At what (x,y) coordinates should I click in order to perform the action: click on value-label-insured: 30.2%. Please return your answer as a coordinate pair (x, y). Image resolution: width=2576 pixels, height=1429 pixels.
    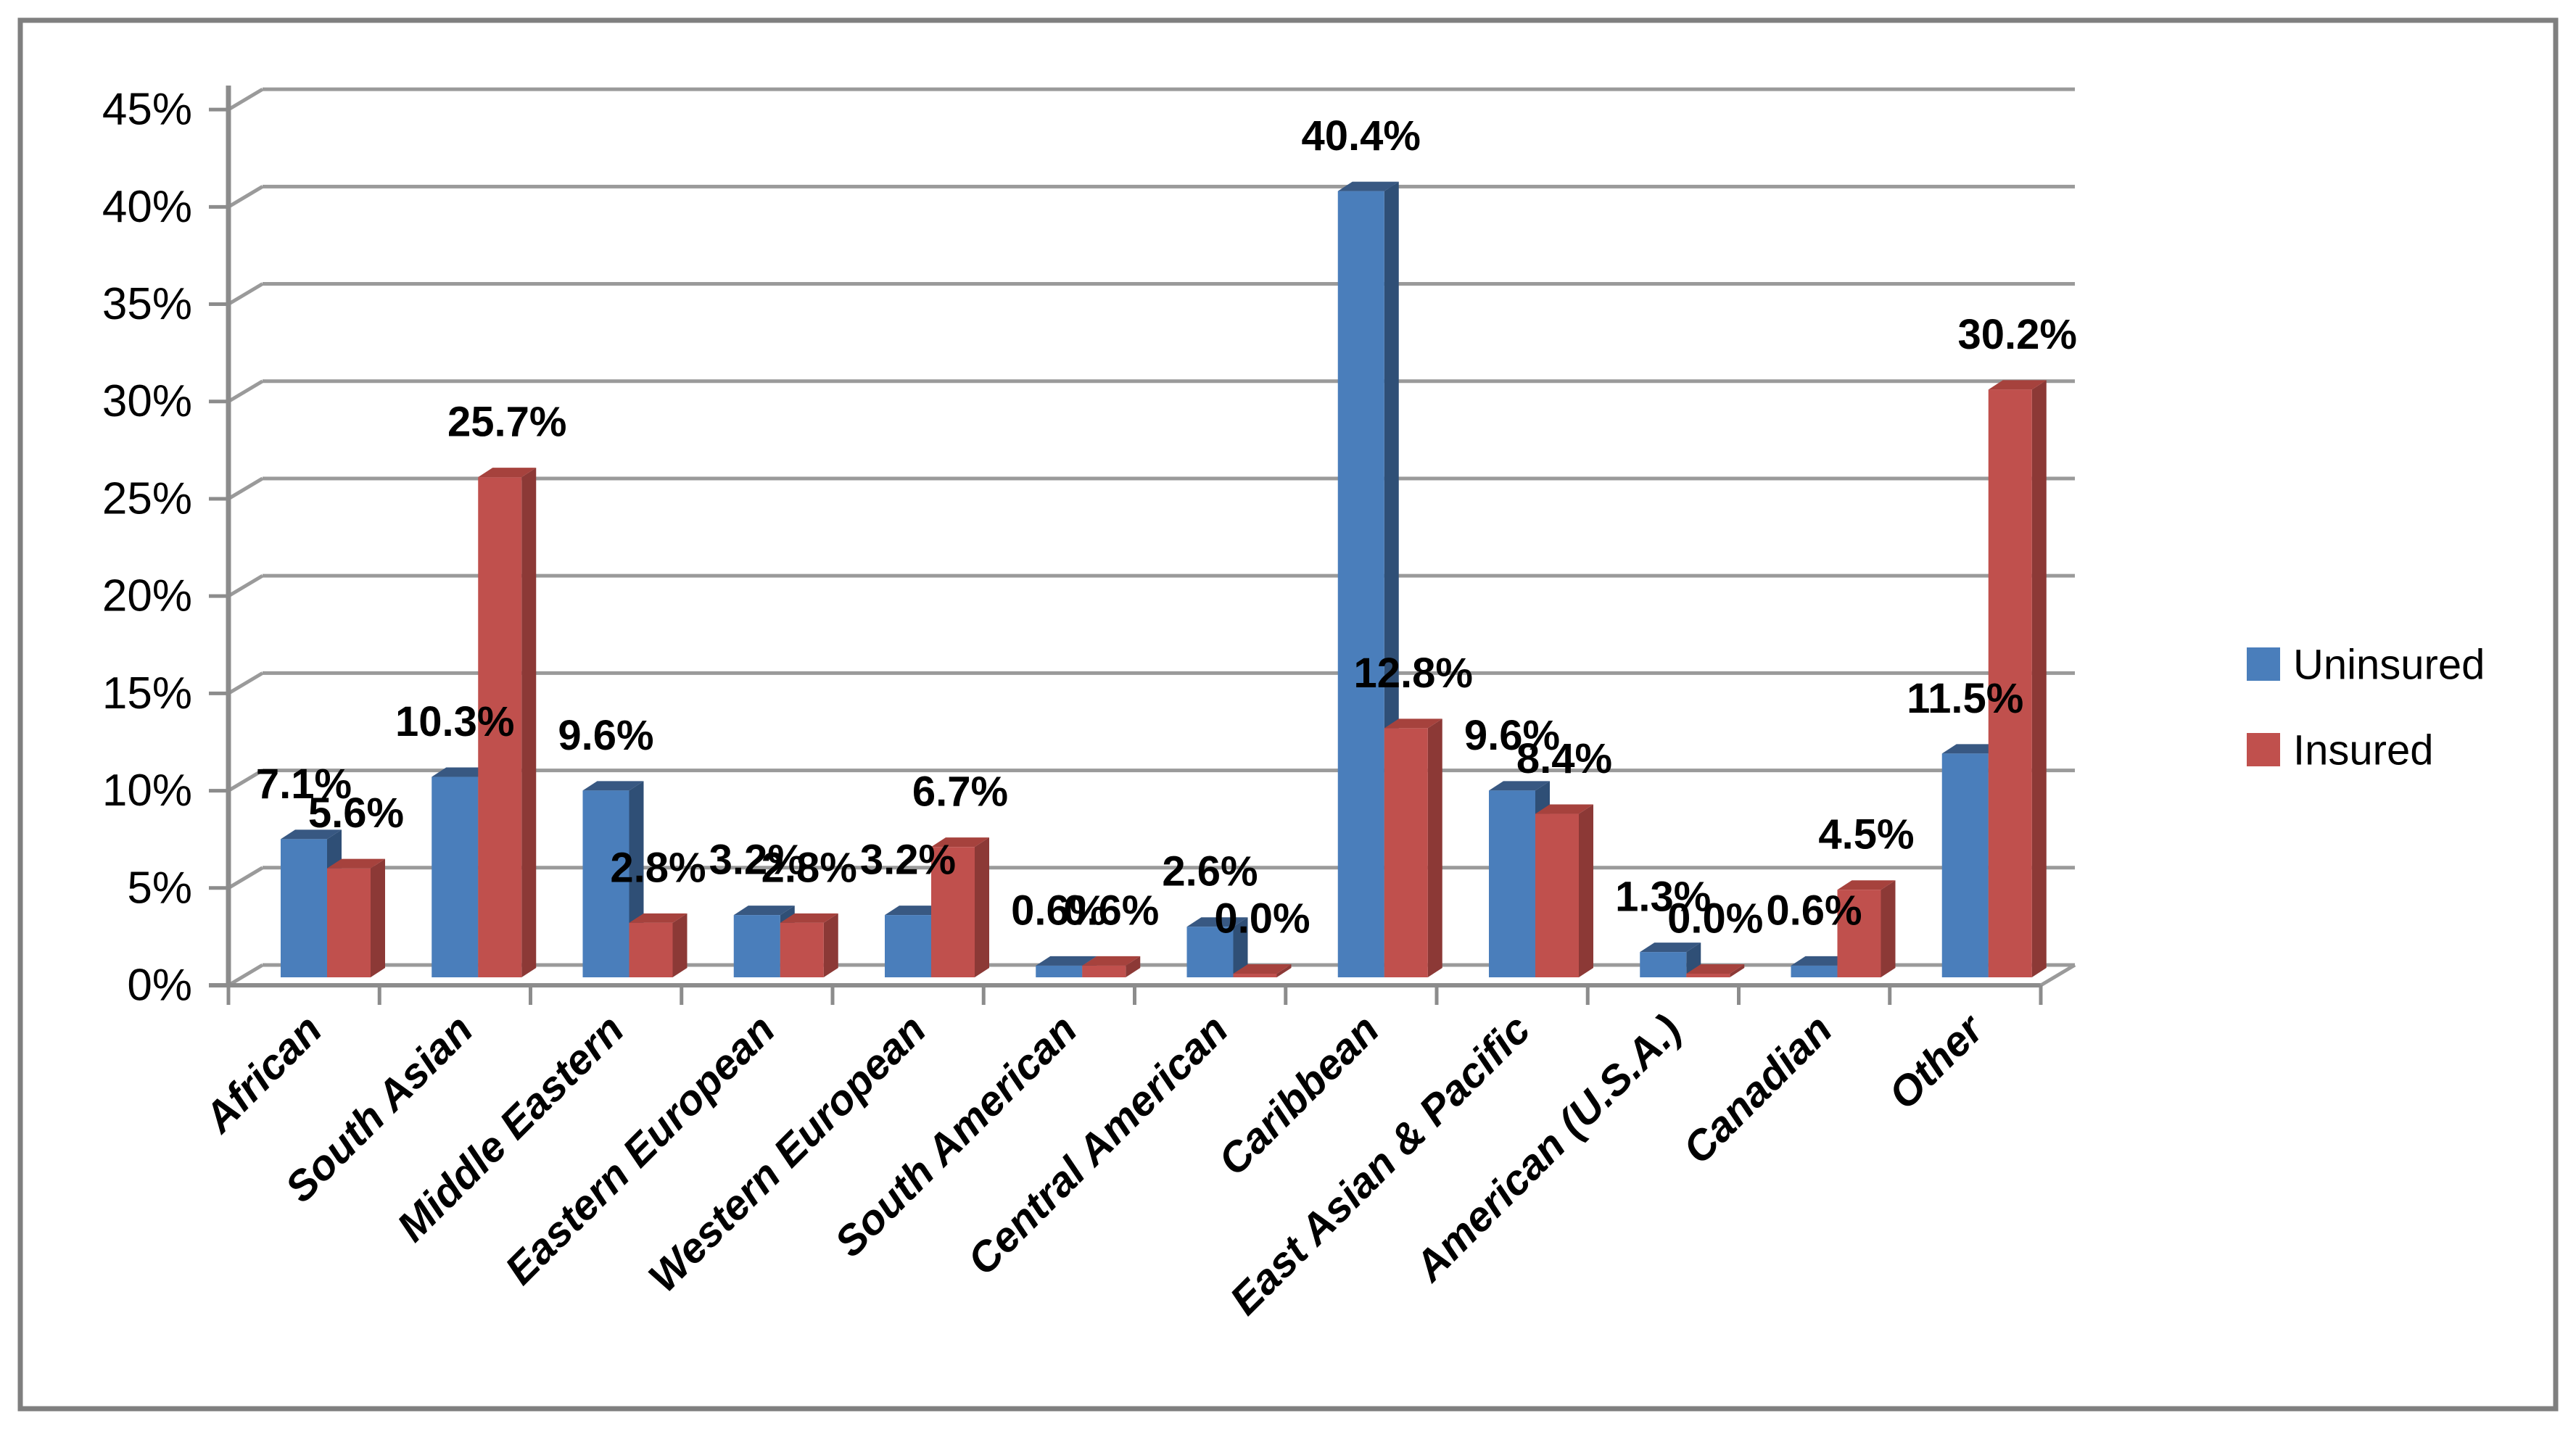
    Looking at the image, I should click on (2017, 334).